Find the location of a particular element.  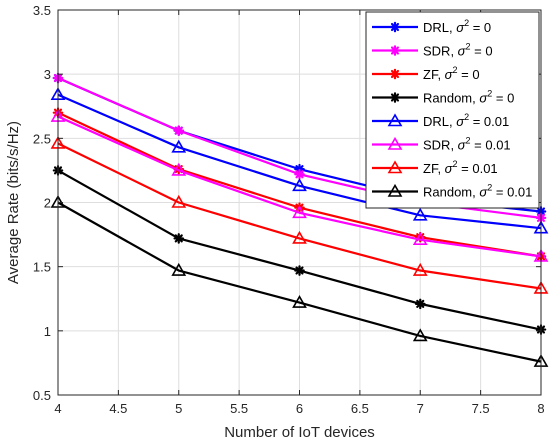

y-tick-label: 1 is located at coordinates (47, 331).